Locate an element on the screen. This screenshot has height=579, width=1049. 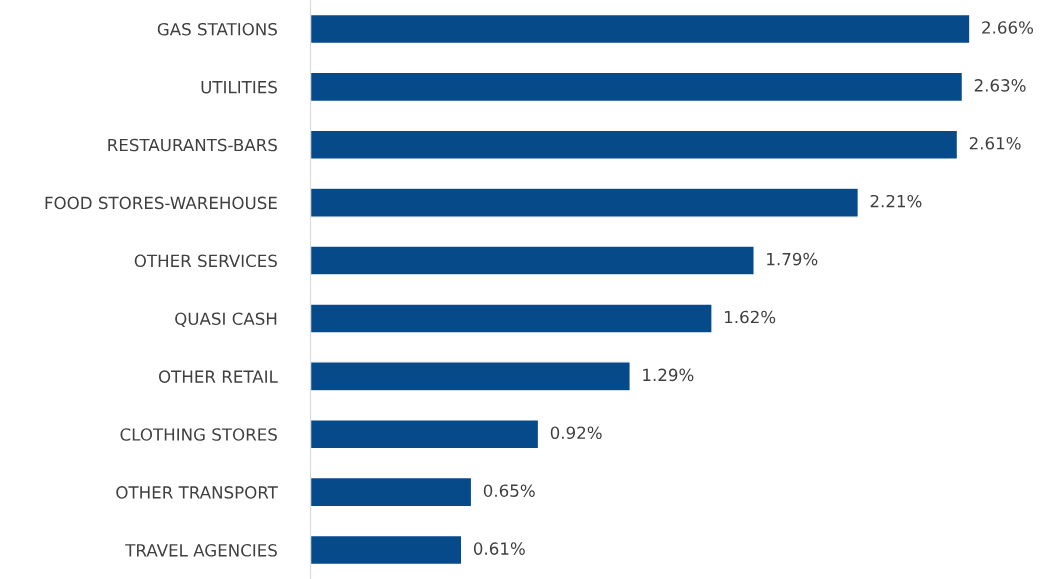
data-label: 0.65% is located at coordinates (509, 490).